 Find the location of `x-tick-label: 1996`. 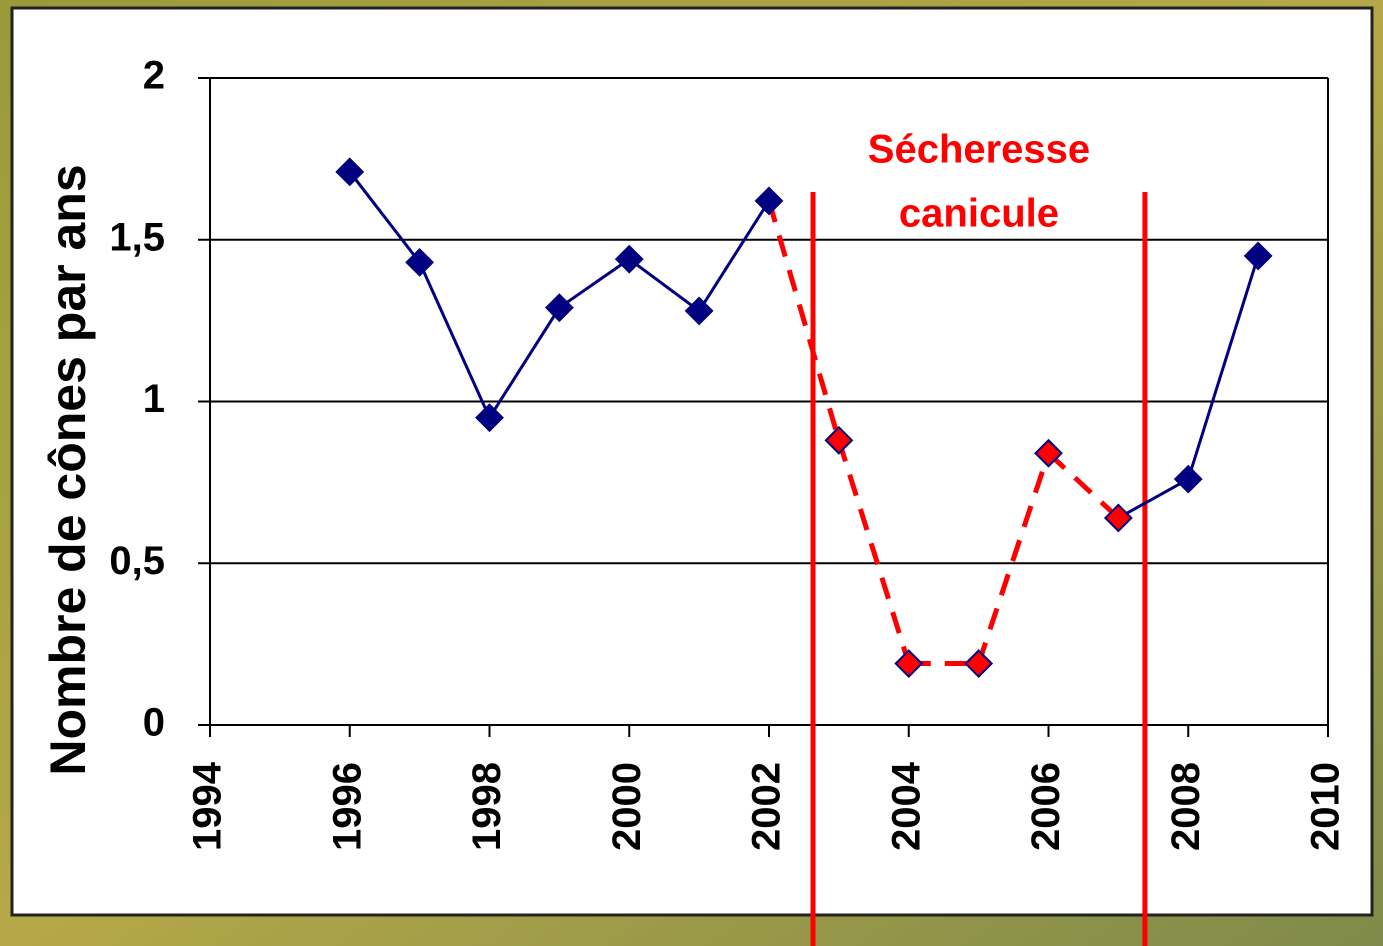

x-tick-label: 1996 is located at coordinates (347, 806).